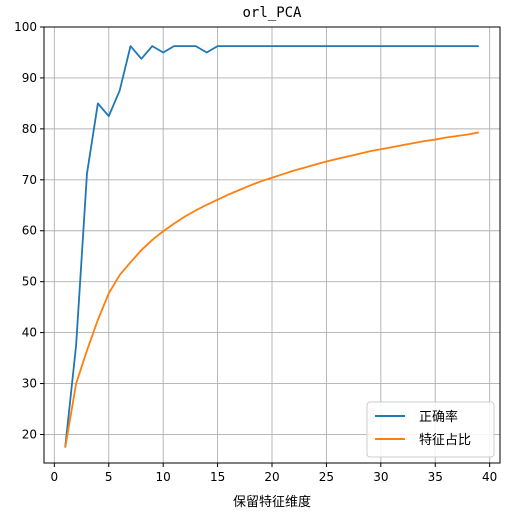 The image size is (510, 513). I want to click on x-tick-label: 20, so click(271, 477).